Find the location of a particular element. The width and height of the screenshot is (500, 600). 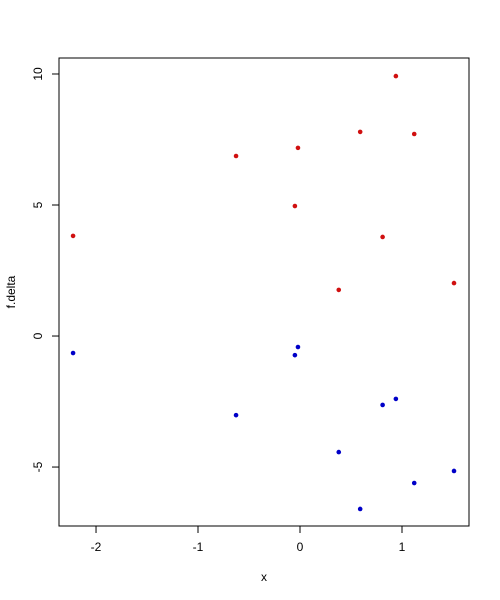

y-tick-label: -5 is located at coordinates (38, 466).